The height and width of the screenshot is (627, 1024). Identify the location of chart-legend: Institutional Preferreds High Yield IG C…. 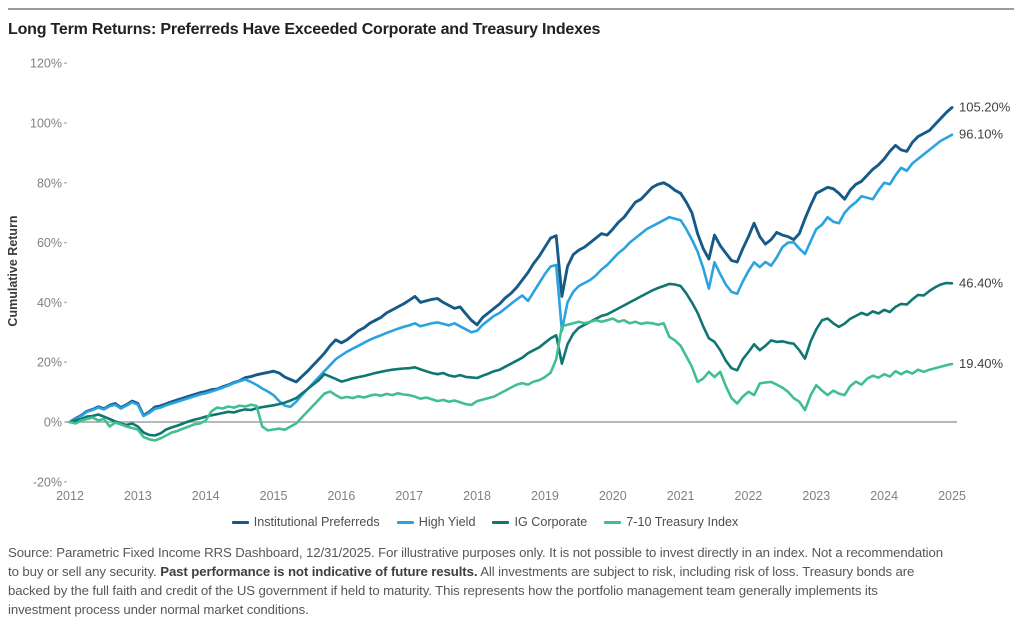
(498, 522).